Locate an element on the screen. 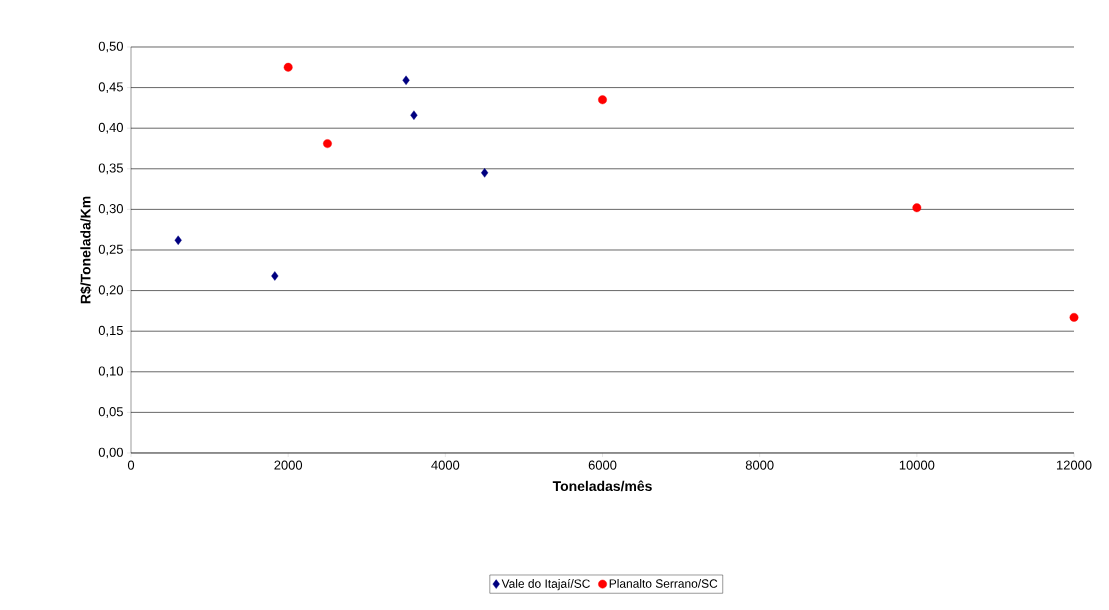  y-tick-label: 0,25 is located at coordinates (110, 250).